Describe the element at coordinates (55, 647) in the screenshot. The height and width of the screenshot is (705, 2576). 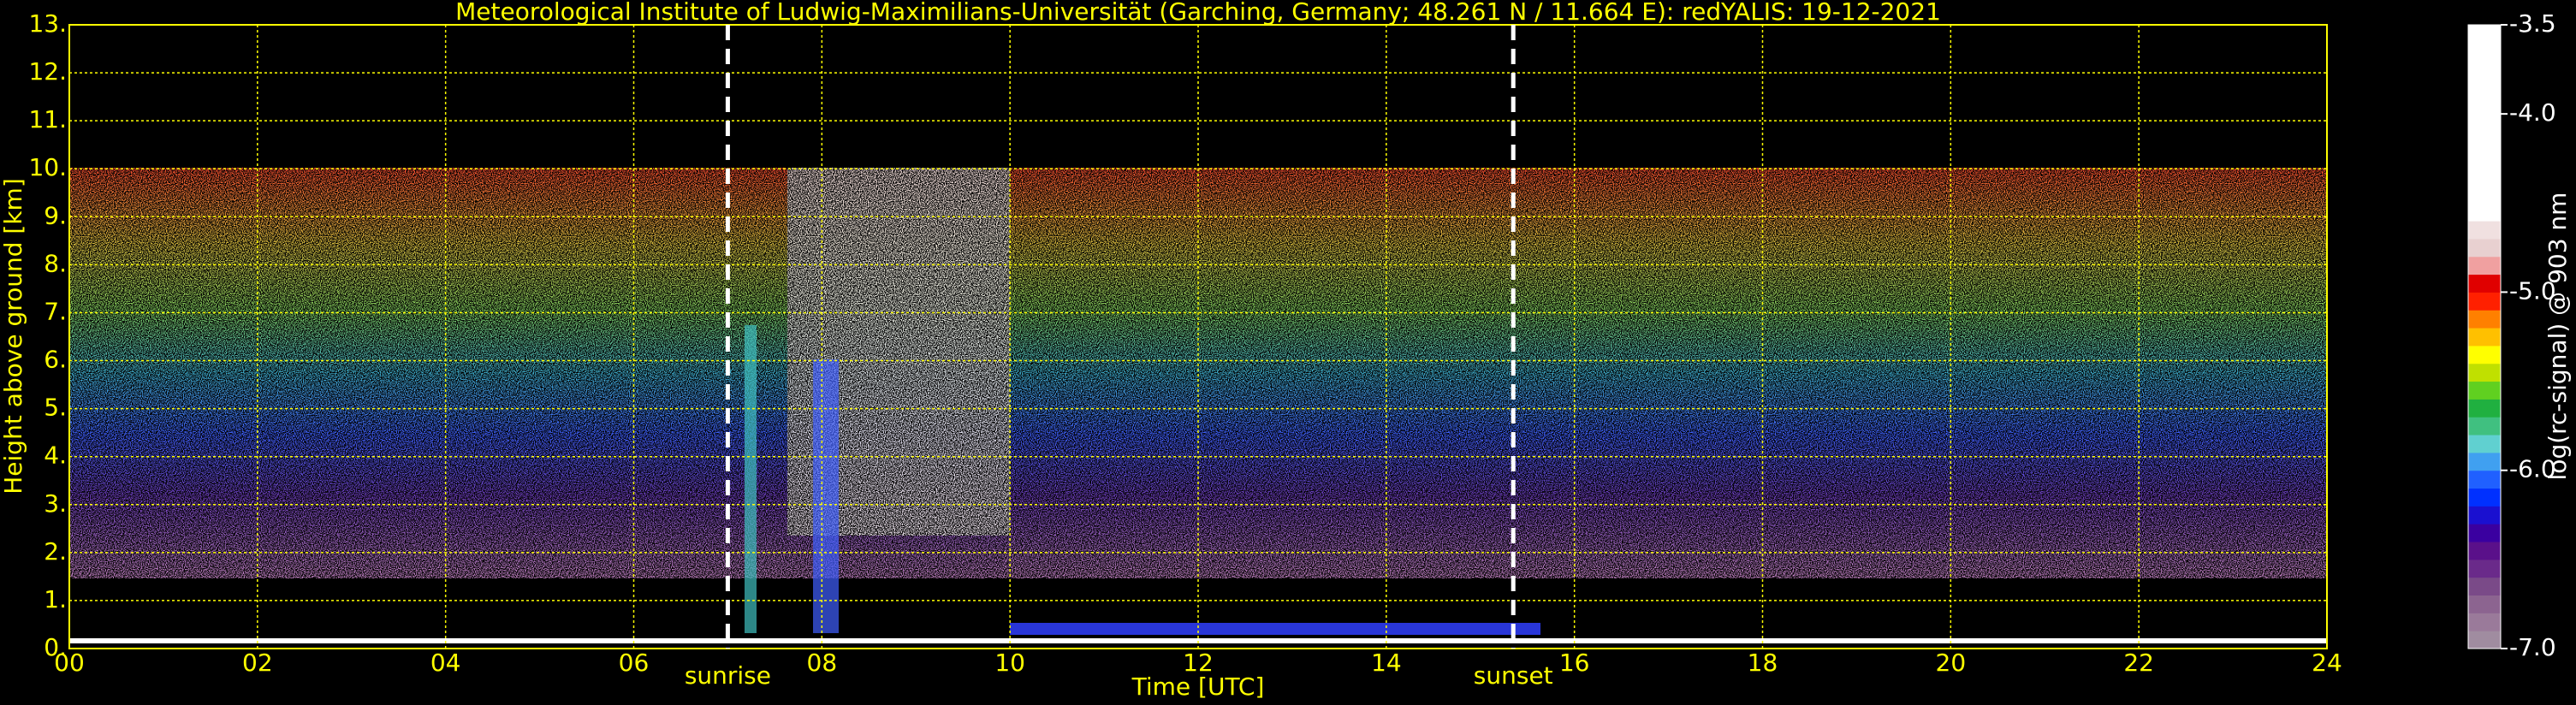
I see `y-tick-label: 0.` at that location.